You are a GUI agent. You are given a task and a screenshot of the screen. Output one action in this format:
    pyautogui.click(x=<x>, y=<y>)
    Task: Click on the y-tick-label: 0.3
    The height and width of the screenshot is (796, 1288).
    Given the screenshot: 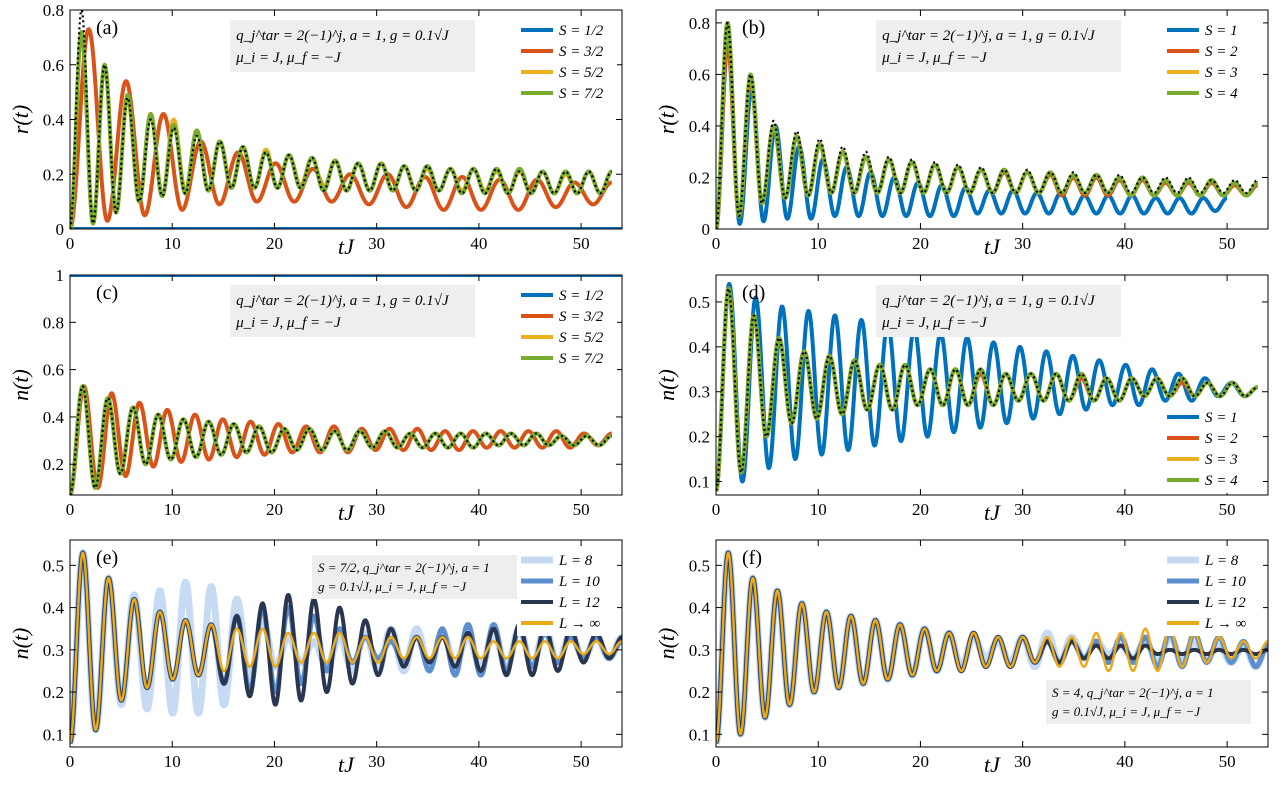 What is the action you would take?
    pyautogui.click(x=699, y=392)
    